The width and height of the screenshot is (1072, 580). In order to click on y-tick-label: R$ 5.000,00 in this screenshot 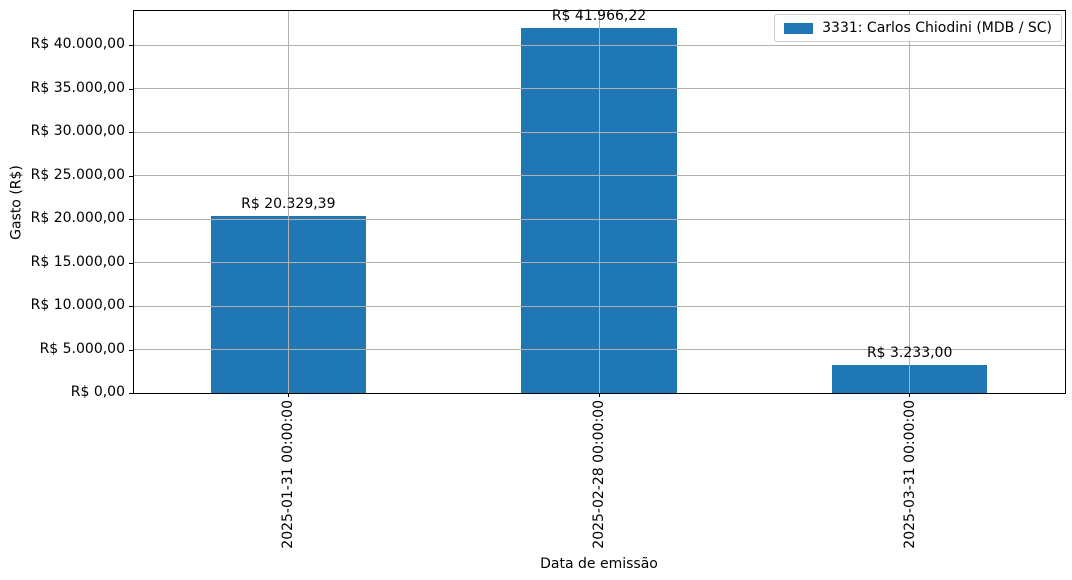, I will do `click(82, 348)`.